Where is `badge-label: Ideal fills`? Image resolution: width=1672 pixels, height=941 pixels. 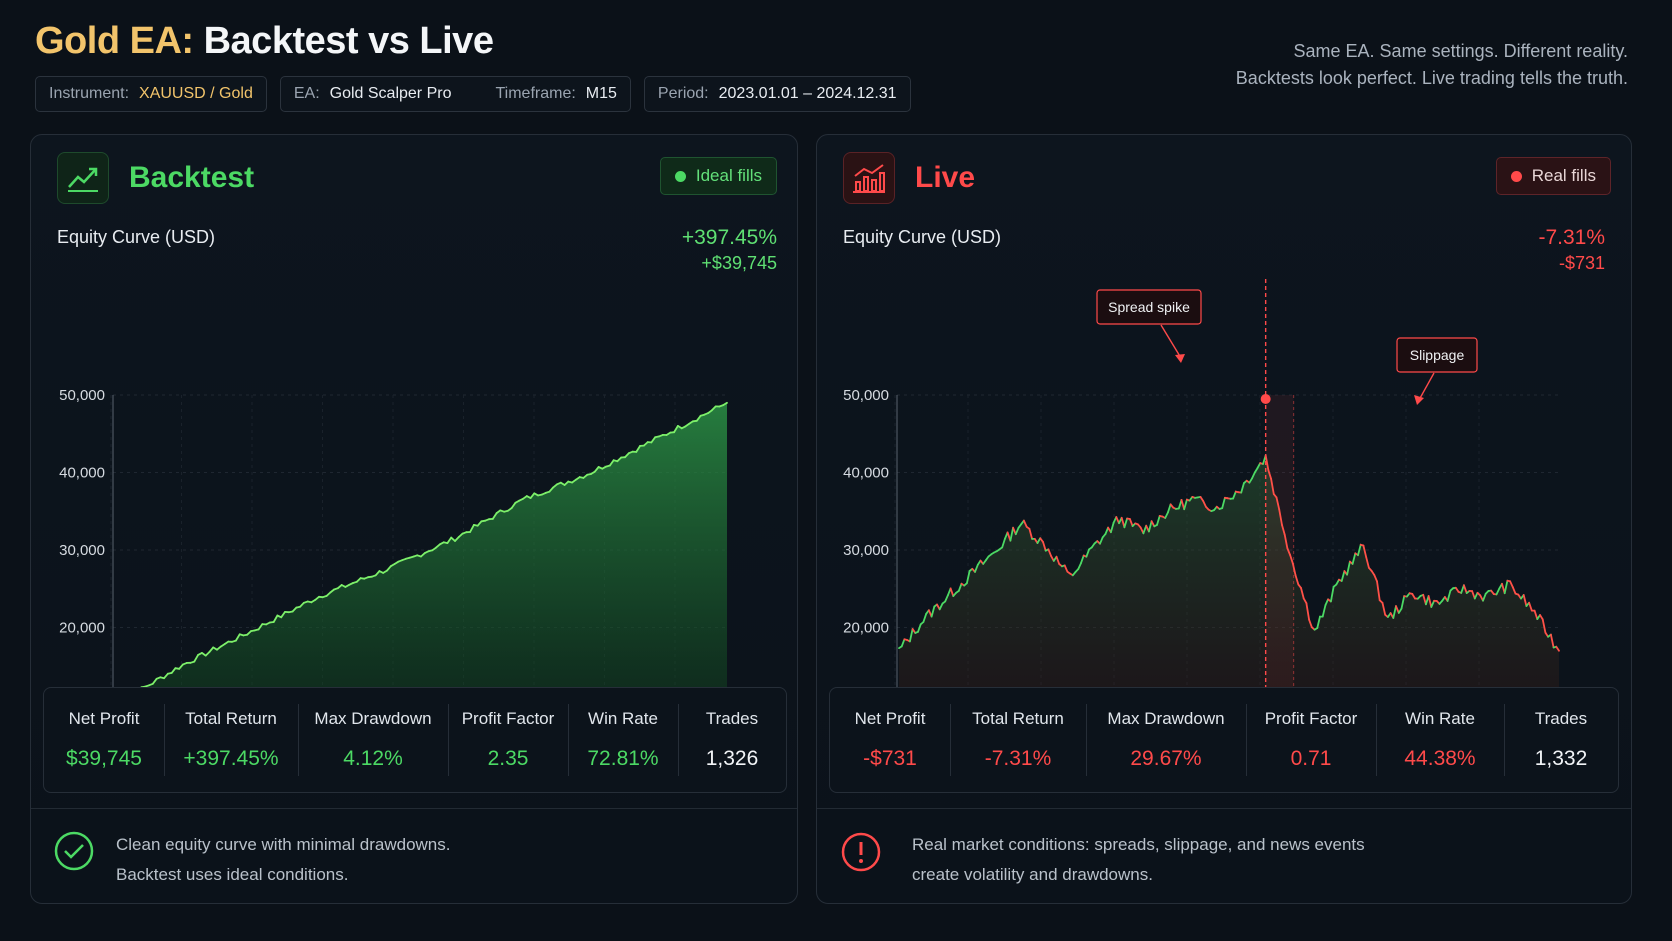
badge-label: Ideal fills is located at coordinates (728, 175).